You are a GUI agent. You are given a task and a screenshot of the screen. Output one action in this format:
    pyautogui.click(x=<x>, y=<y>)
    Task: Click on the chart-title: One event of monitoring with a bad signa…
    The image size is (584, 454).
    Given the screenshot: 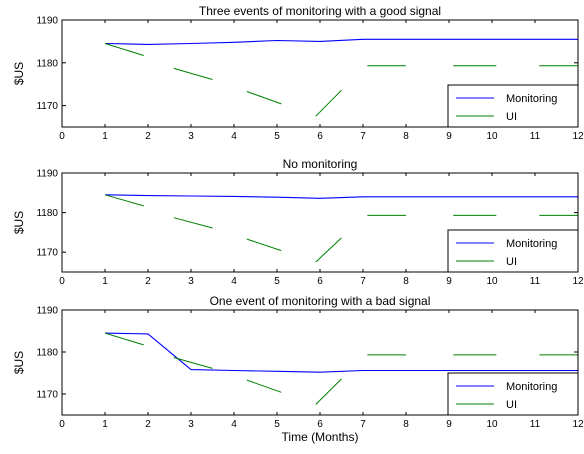 What is the action you would take?
    pyautogui.click(x=320, y=301)
    